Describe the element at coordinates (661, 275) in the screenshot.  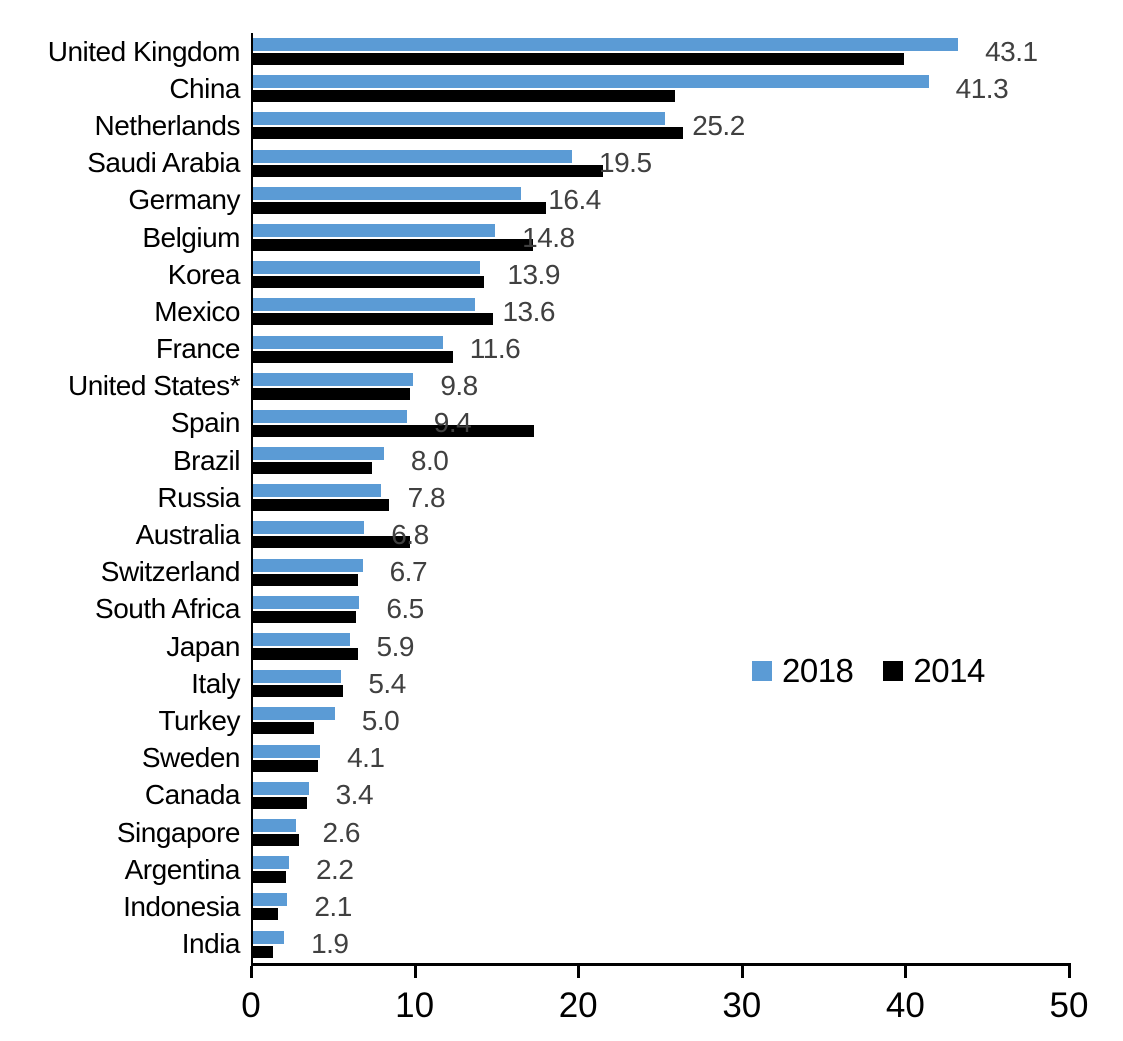
I see `bar-group: 13.9` at that location.